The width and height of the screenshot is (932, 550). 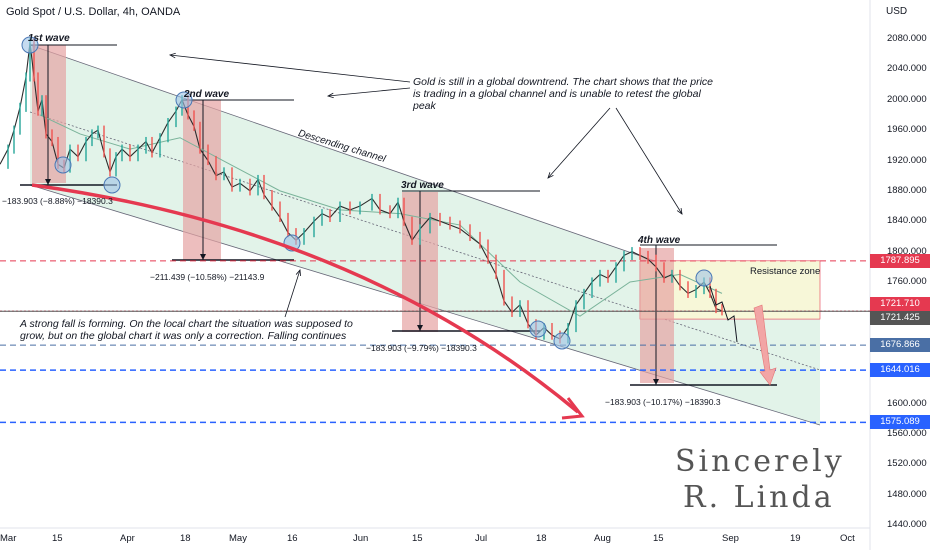 I want to click on wave-2-arrowhead, so click(x=203, y=257).